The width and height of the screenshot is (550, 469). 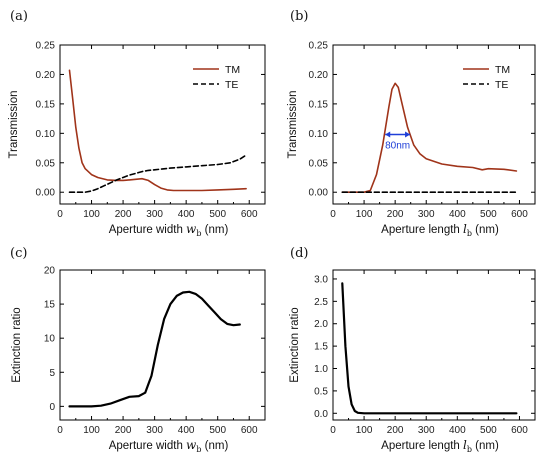 What do you see at coordinates (321, 279) in the screenshot?
I see `y-tick-label: 3.0` at bounding box center [321, 279].